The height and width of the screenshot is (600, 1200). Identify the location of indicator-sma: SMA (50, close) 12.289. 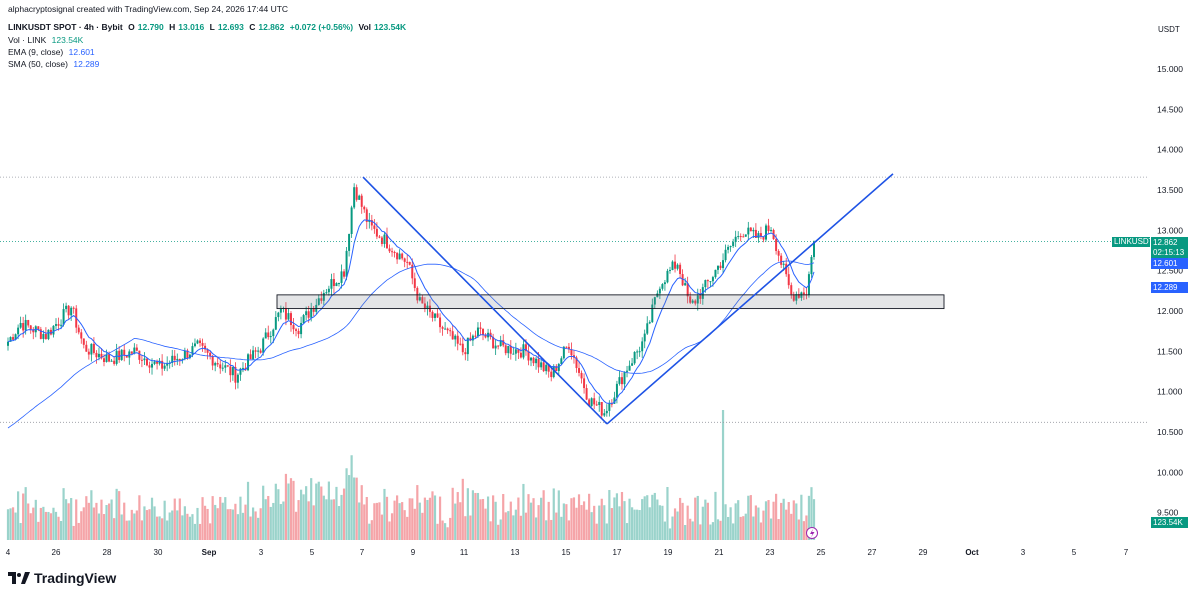
(55, 64).